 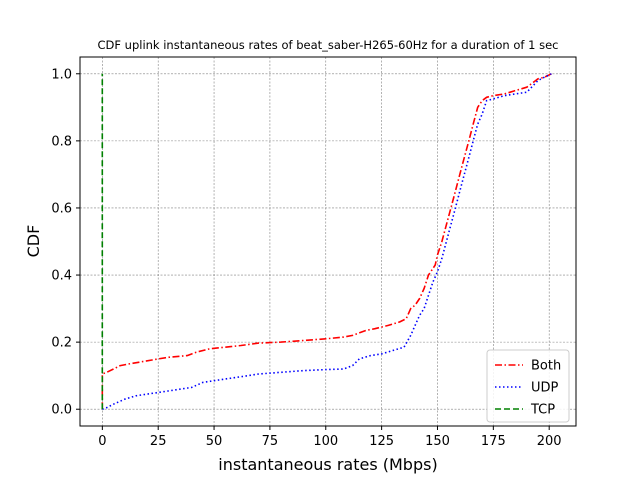 What do you see at coordinates (61, 276) in the screenshot?
I see `y-tick-label: 0.4` at bounding box center [61, 276].